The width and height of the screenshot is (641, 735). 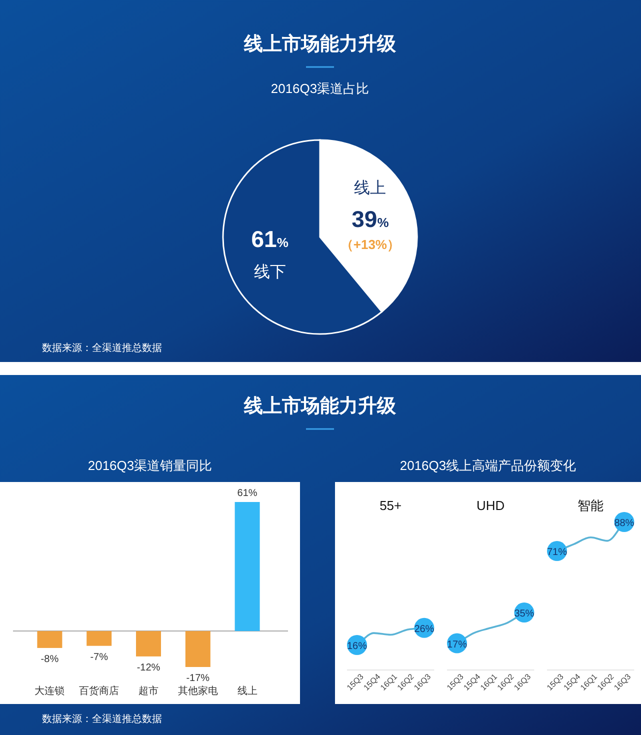 What do you see at coordinates (357, 646) in the screenshot?
I see `data-label: 16%` at bounding box center [357, 646].